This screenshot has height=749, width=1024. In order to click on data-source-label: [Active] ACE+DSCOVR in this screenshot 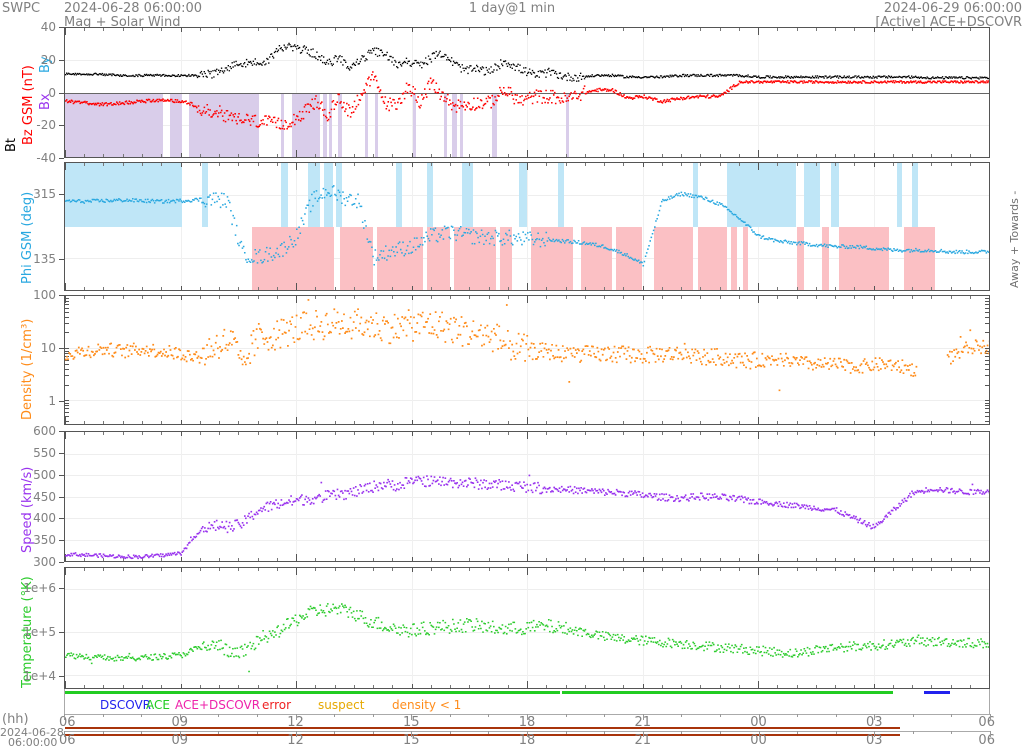, I will do `click(948, 22)`.